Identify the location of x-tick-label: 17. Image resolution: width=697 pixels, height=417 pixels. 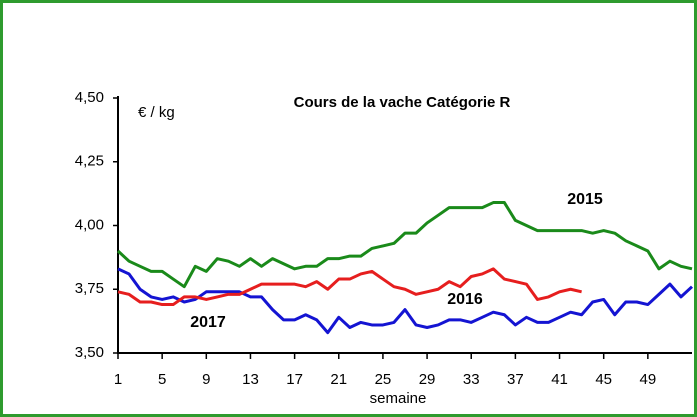
(294, 379).